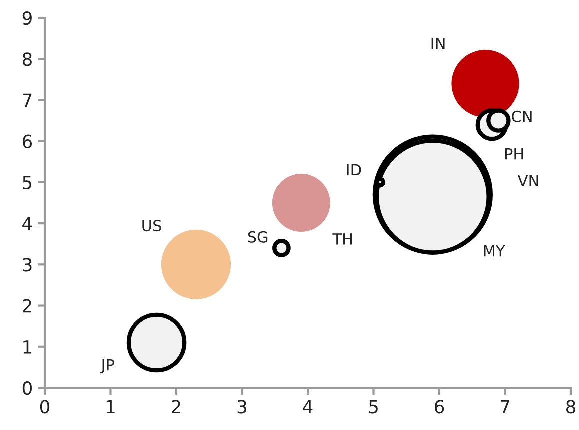 The width and height of the screenshot is (579, 430). I want to click on y-tick-label: 0, so click(27, 388).